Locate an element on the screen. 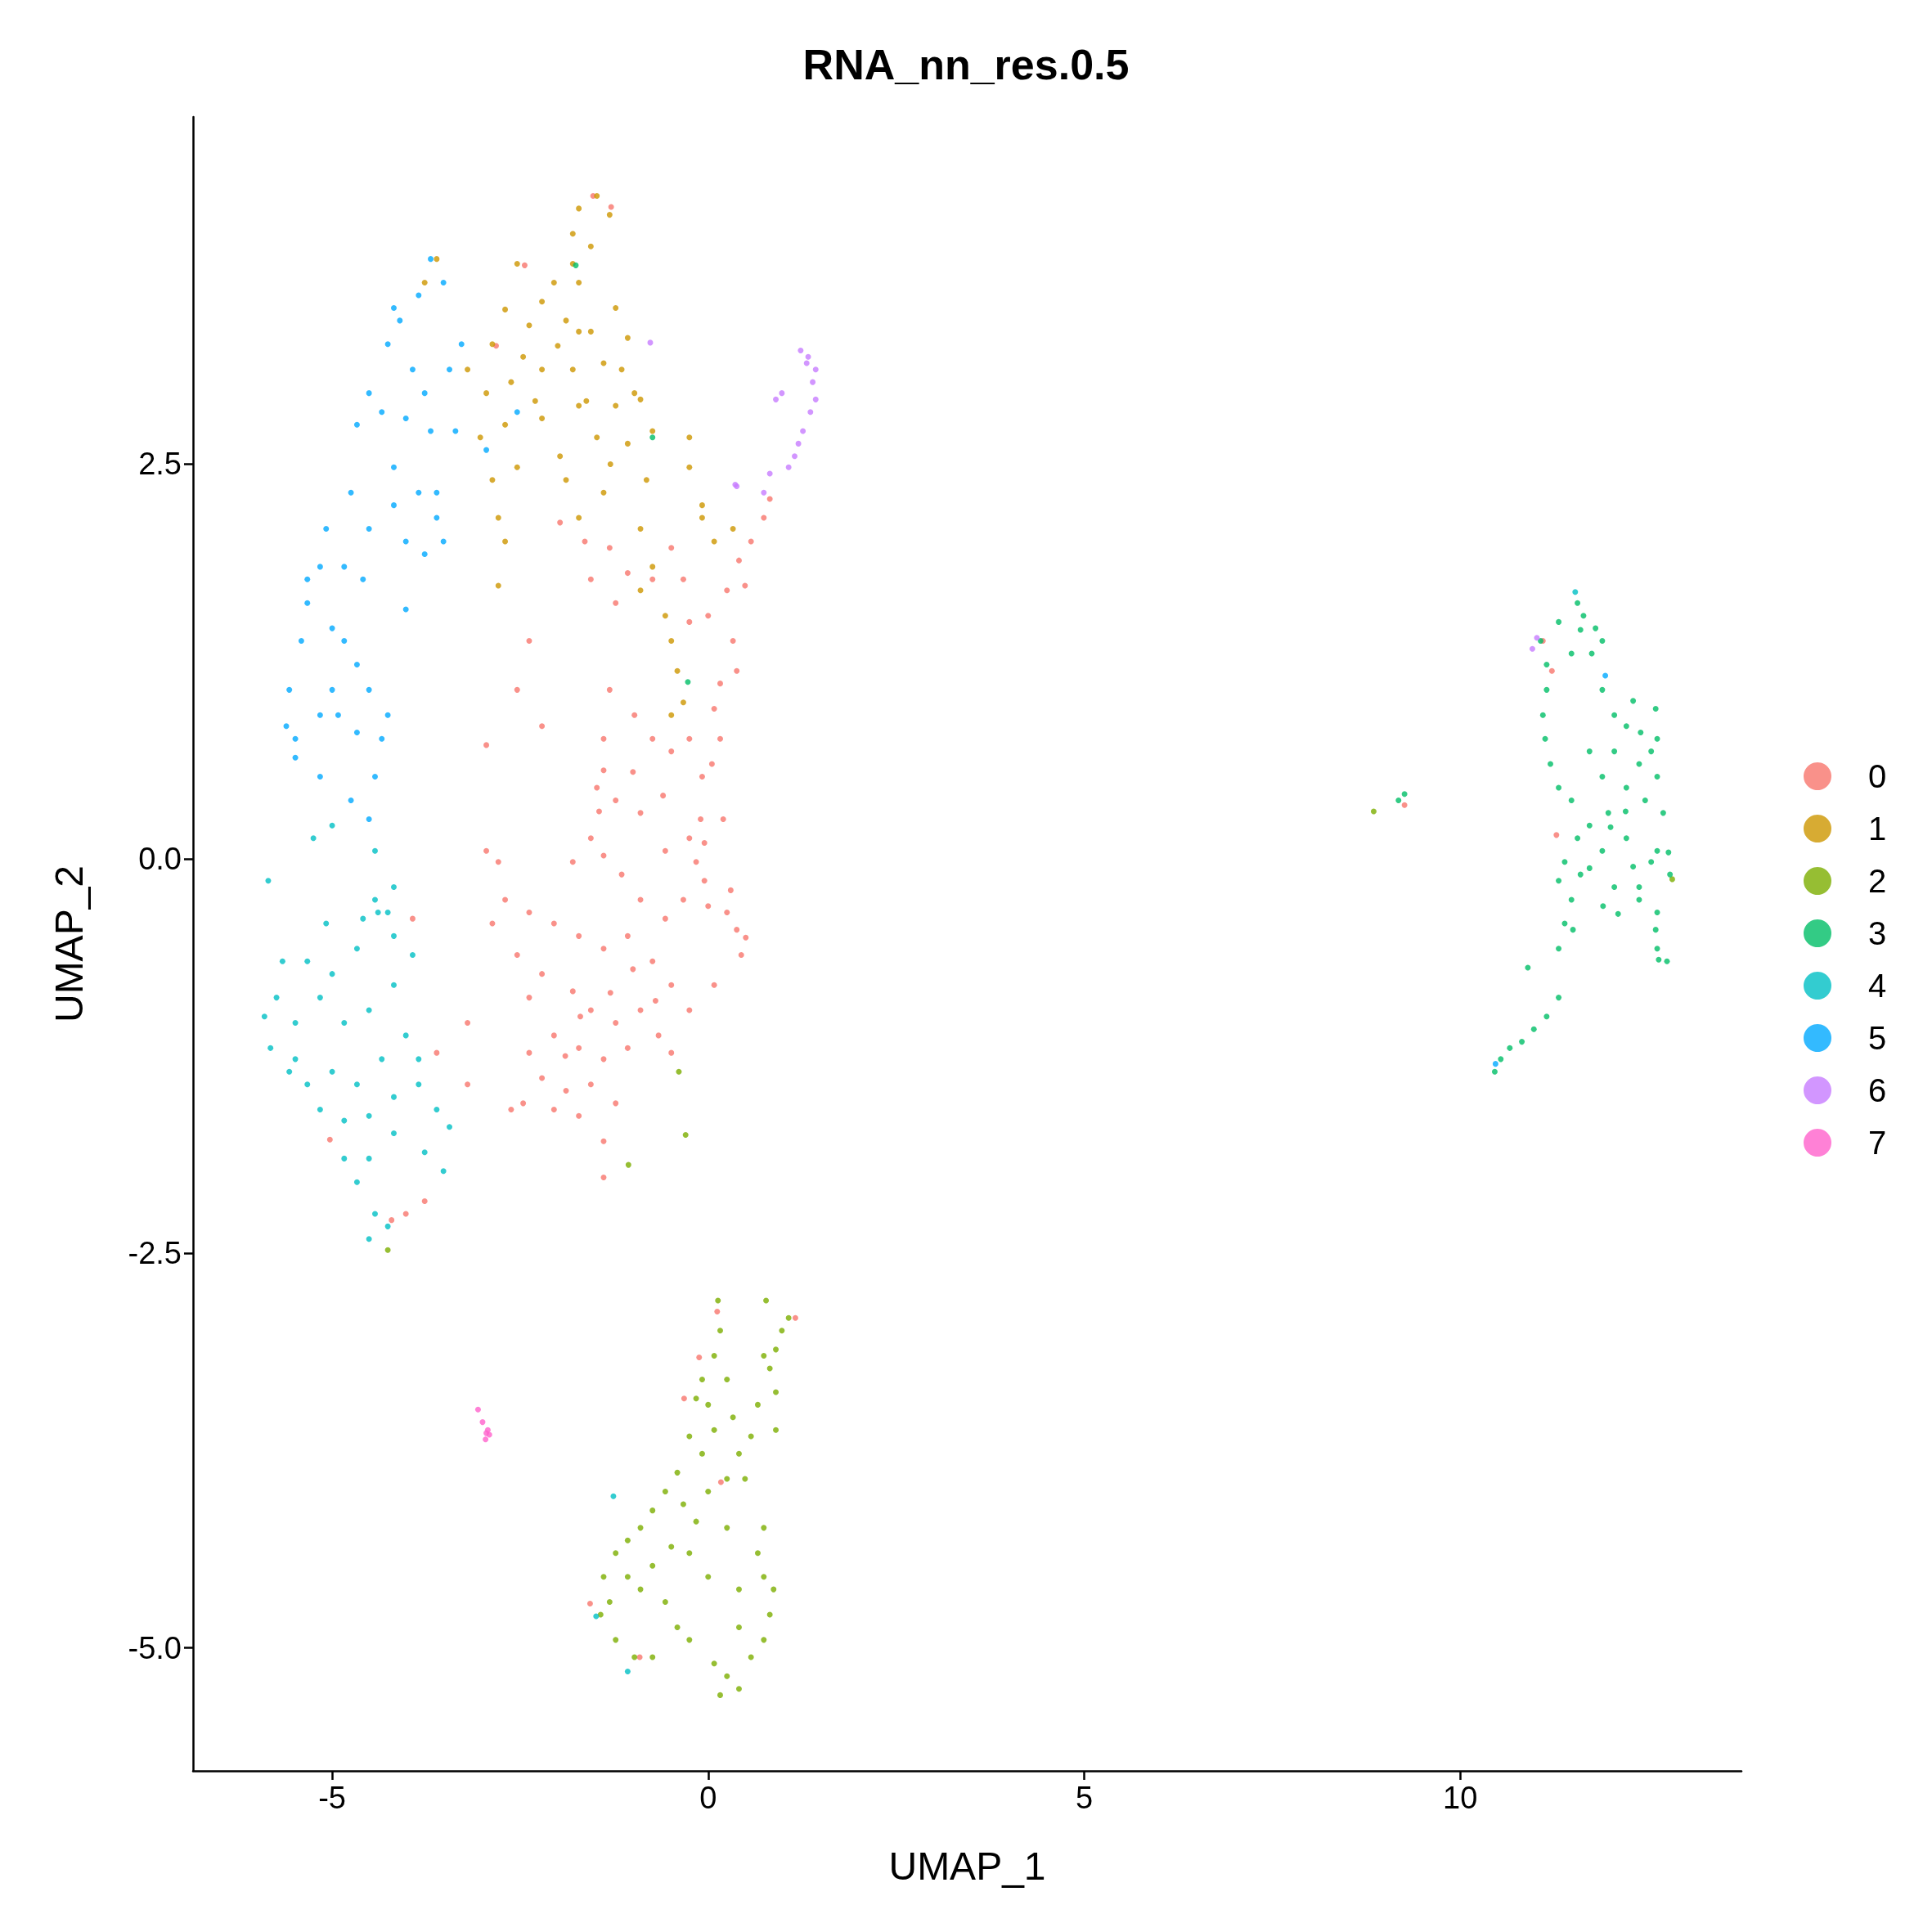 The image size is (1932, 1932). y-tick-label: 0.0 is located at coordinates (160, 859).